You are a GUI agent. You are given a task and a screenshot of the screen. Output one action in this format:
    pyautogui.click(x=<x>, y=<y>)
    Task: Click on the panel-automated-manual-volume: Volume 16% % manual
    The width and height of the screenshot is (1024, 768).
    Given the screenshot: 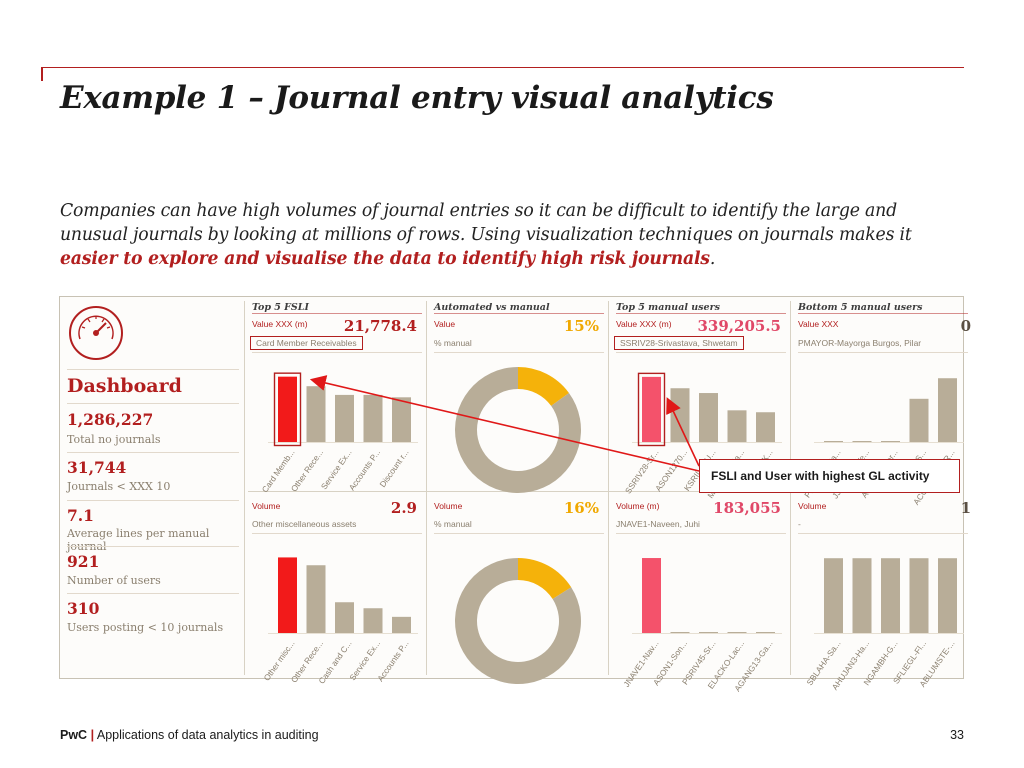 What is the action you would take?
    pyautogui.click(x=518, y=589)
    